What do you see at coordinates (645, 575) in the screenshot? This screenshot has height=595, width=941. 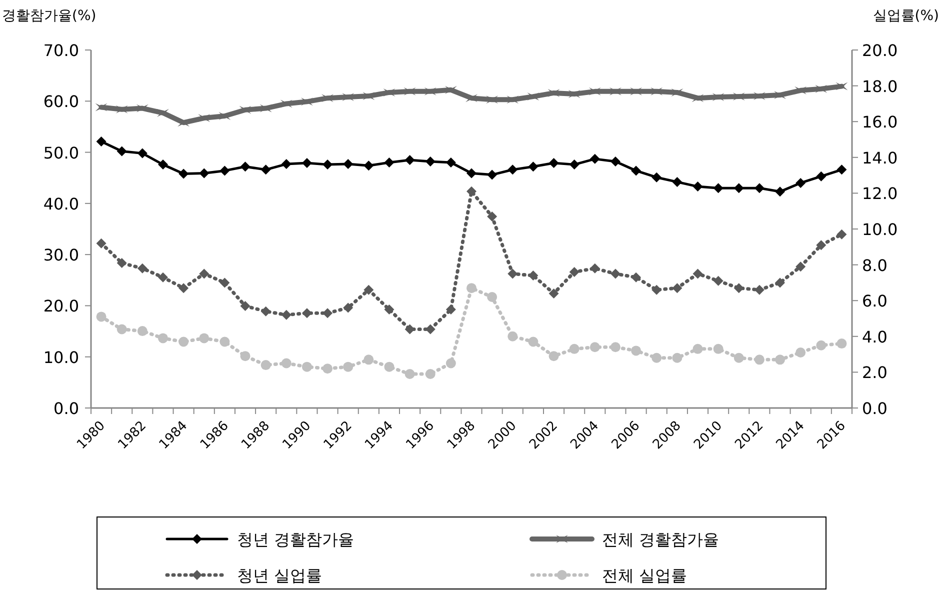 I see `legend-label: 전체 실업률` at bounding box center [645, 575].